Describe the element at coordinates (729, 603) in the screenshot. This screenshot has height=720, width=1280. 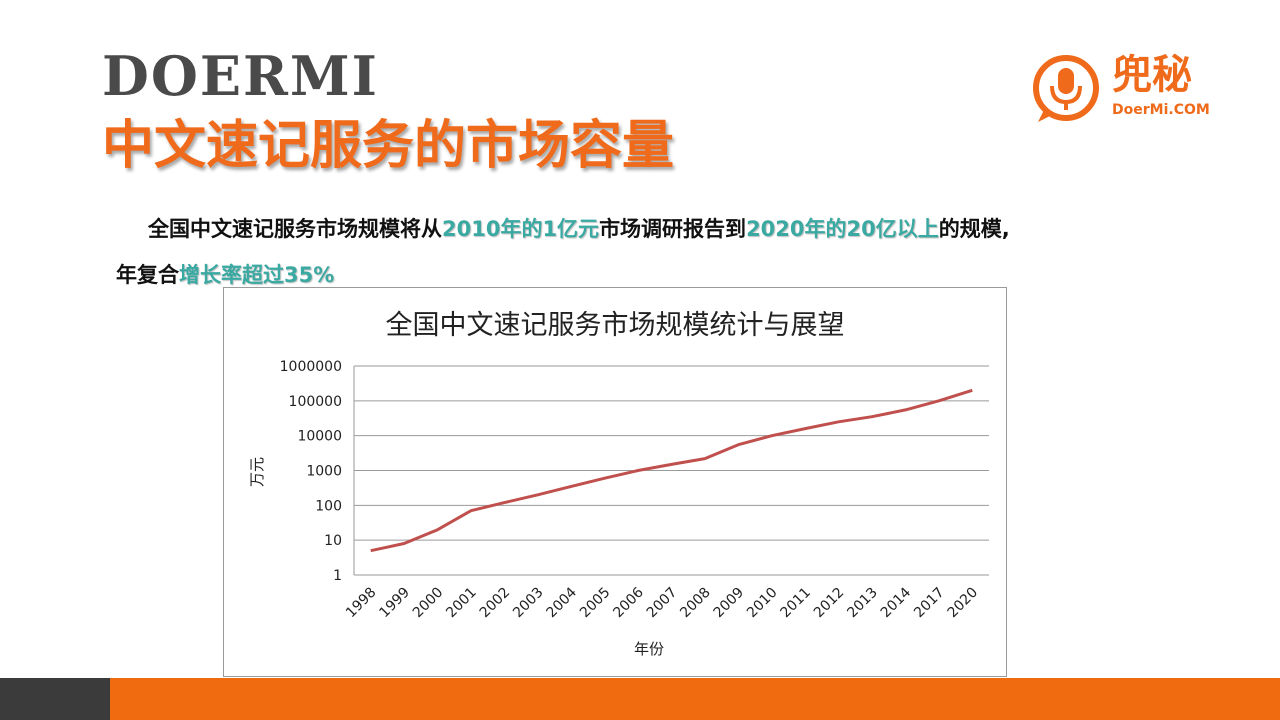
I see `x-tick-label: 2009` at that location.